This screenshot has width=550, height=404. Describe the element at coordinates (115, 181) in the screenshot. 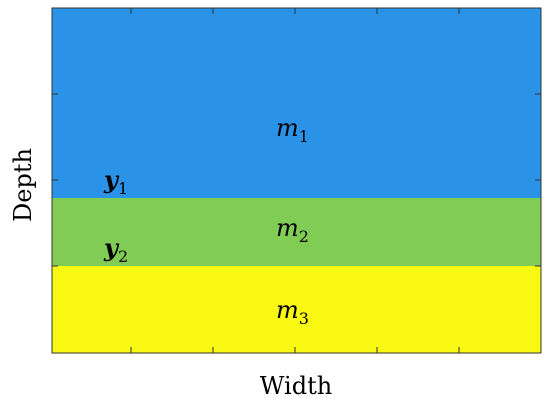

I see `interface-1-label: y1` at that location.